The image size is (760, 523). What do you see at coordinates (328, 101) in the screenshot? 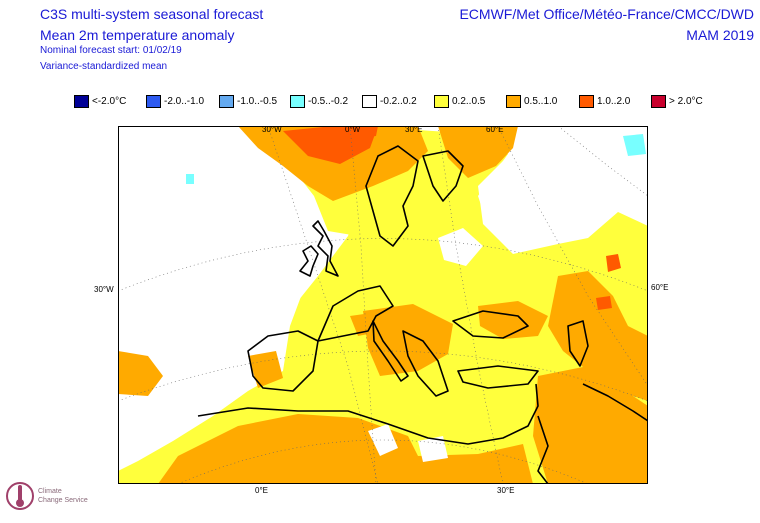
I see `legend-label: -0.5..-0.2` at bounding box center [328, 101].